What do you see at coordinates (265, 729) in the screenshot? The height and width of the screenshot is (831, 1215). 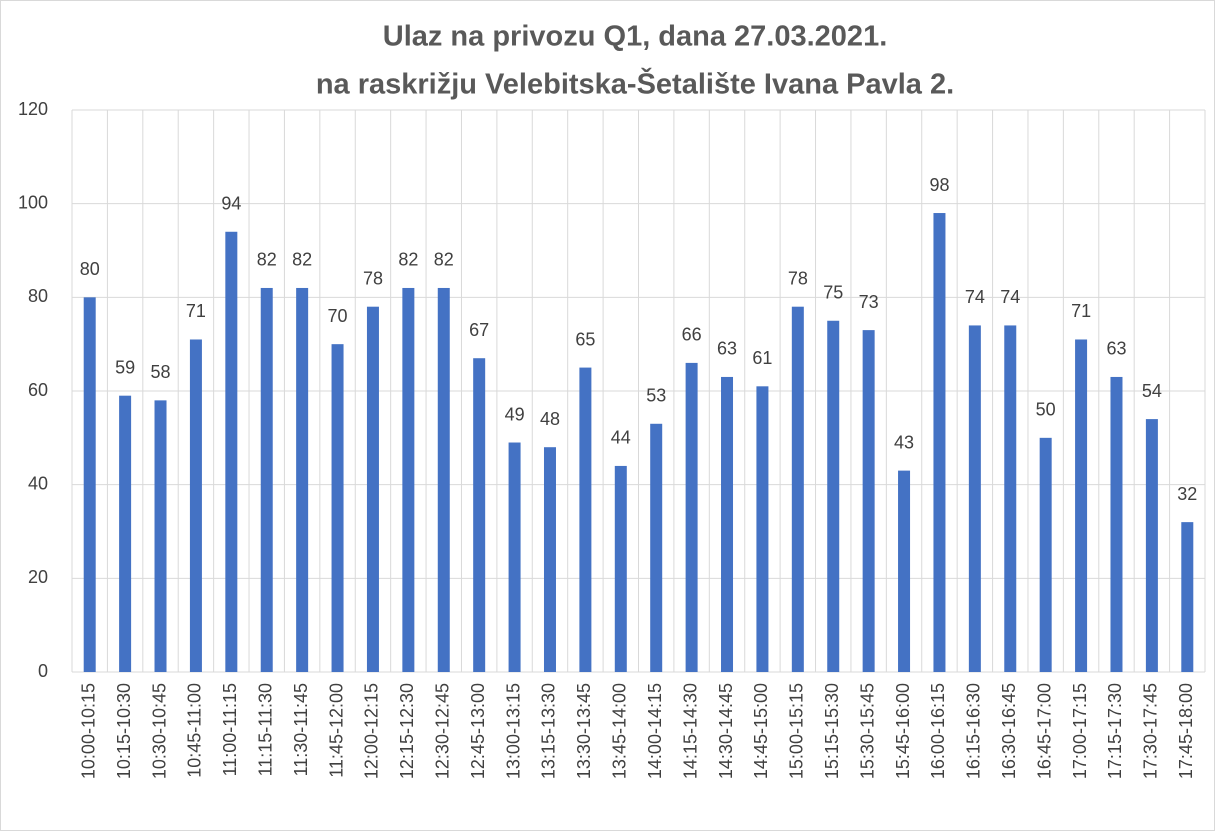 I see `x-tick-label: 11:15-11:30` at bounding box center [265, 729].